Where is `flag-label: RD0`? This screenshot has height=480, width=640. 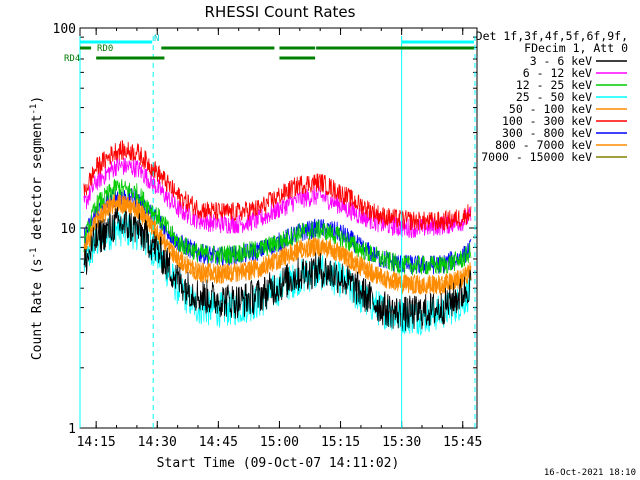
flag-label: RD0 is located at coordinates (105, 49).